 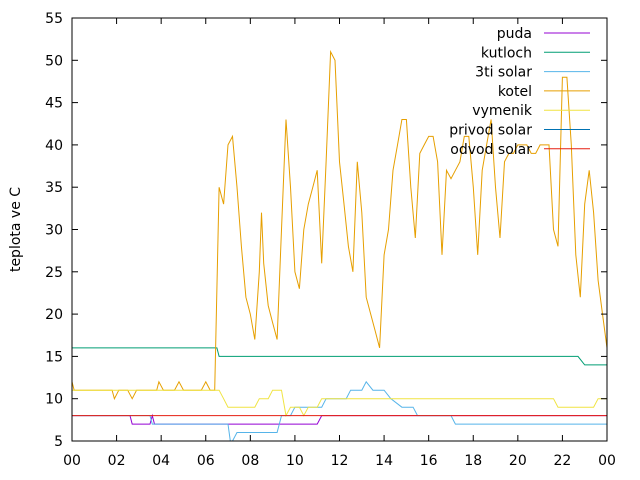 I want to click on y-axis-label: teplota ve C, so click(x=16, y=229).